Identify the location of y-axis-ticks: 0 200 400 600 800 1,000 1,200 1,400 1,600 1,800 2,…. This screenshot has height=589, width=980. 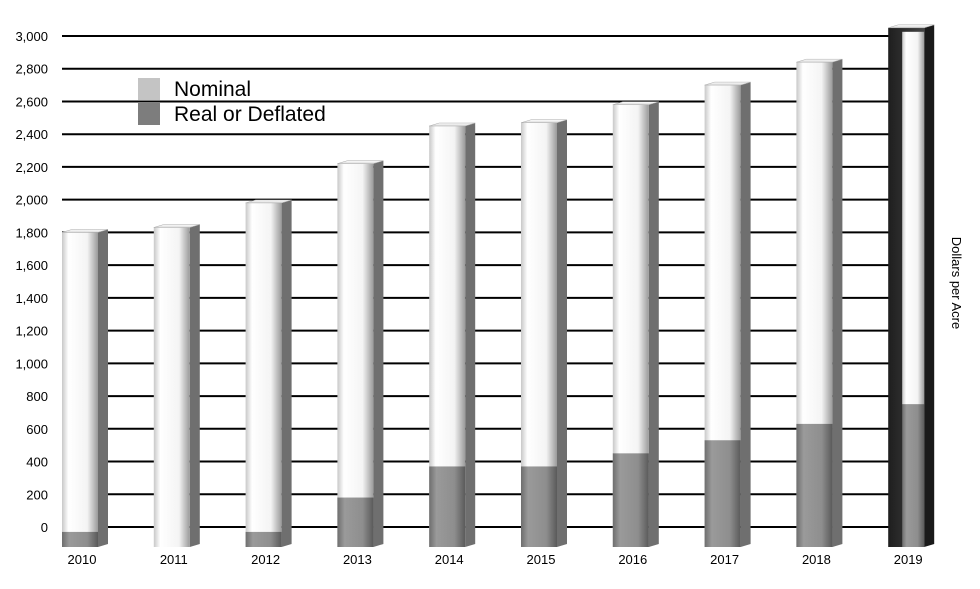
(31, 282).